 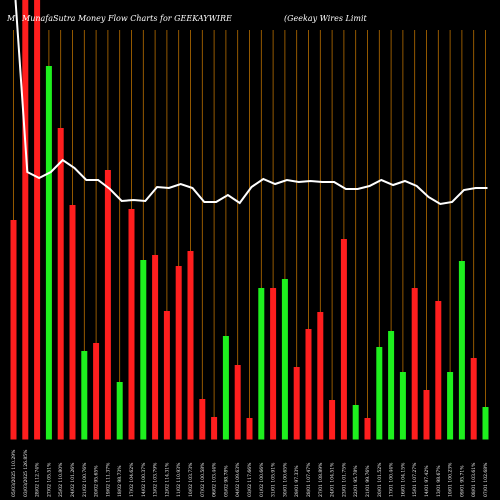 I want to click on x-tick-label: 27/02 105.51%, so click(x=49, y=479).